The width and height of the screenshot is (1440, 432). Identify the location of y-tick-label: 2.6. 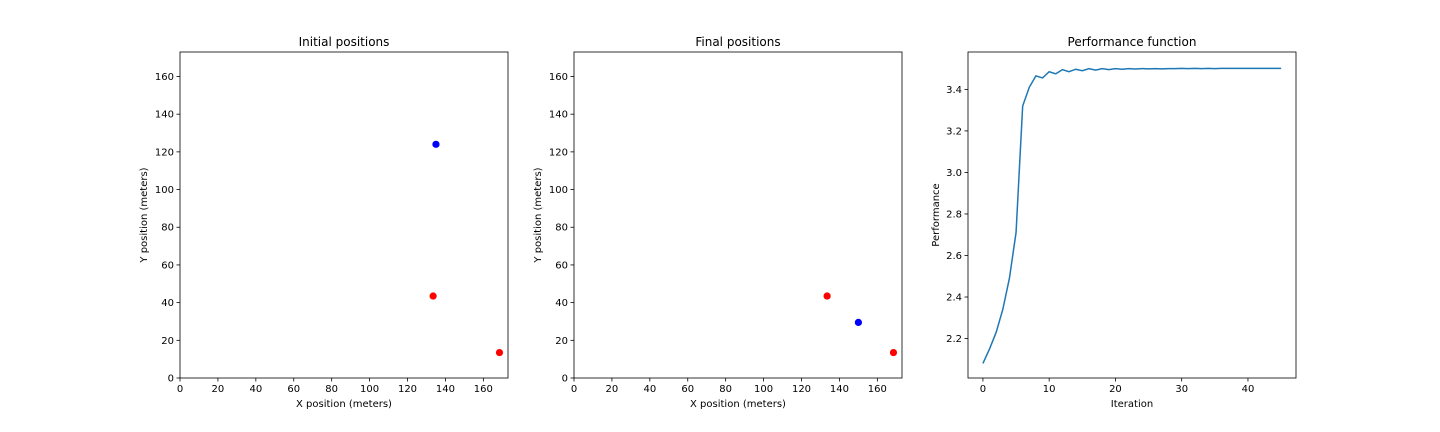
(954, 256).